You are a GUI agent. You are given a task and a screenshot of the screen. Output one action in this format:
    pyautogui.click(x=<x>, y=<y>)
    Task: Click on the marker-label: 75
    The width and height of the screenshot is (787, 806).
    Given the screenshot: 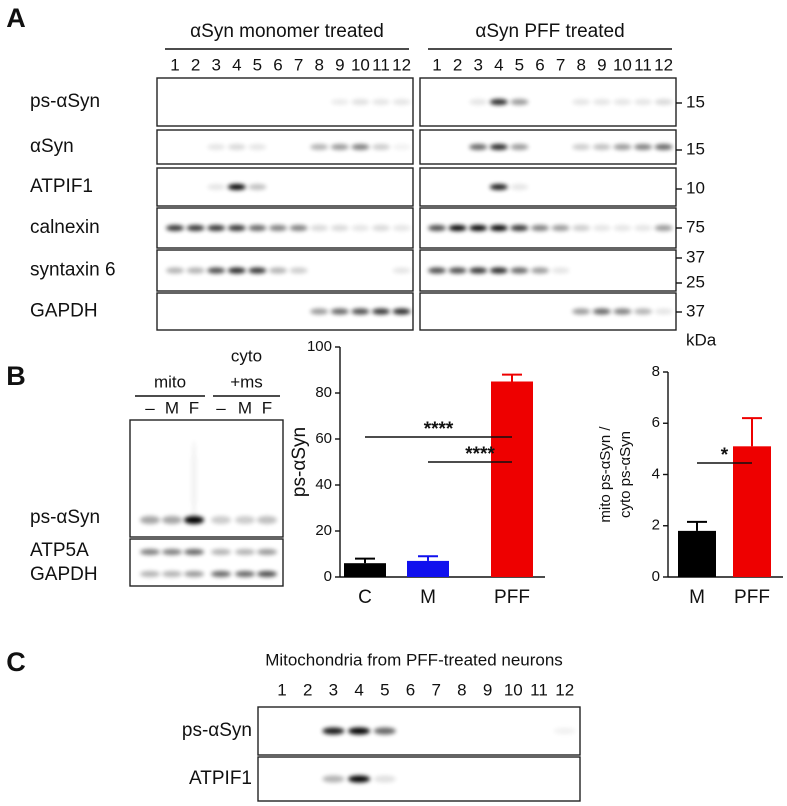 What is the action you would take?
    pyautogui.click(x=695, y=226)
    